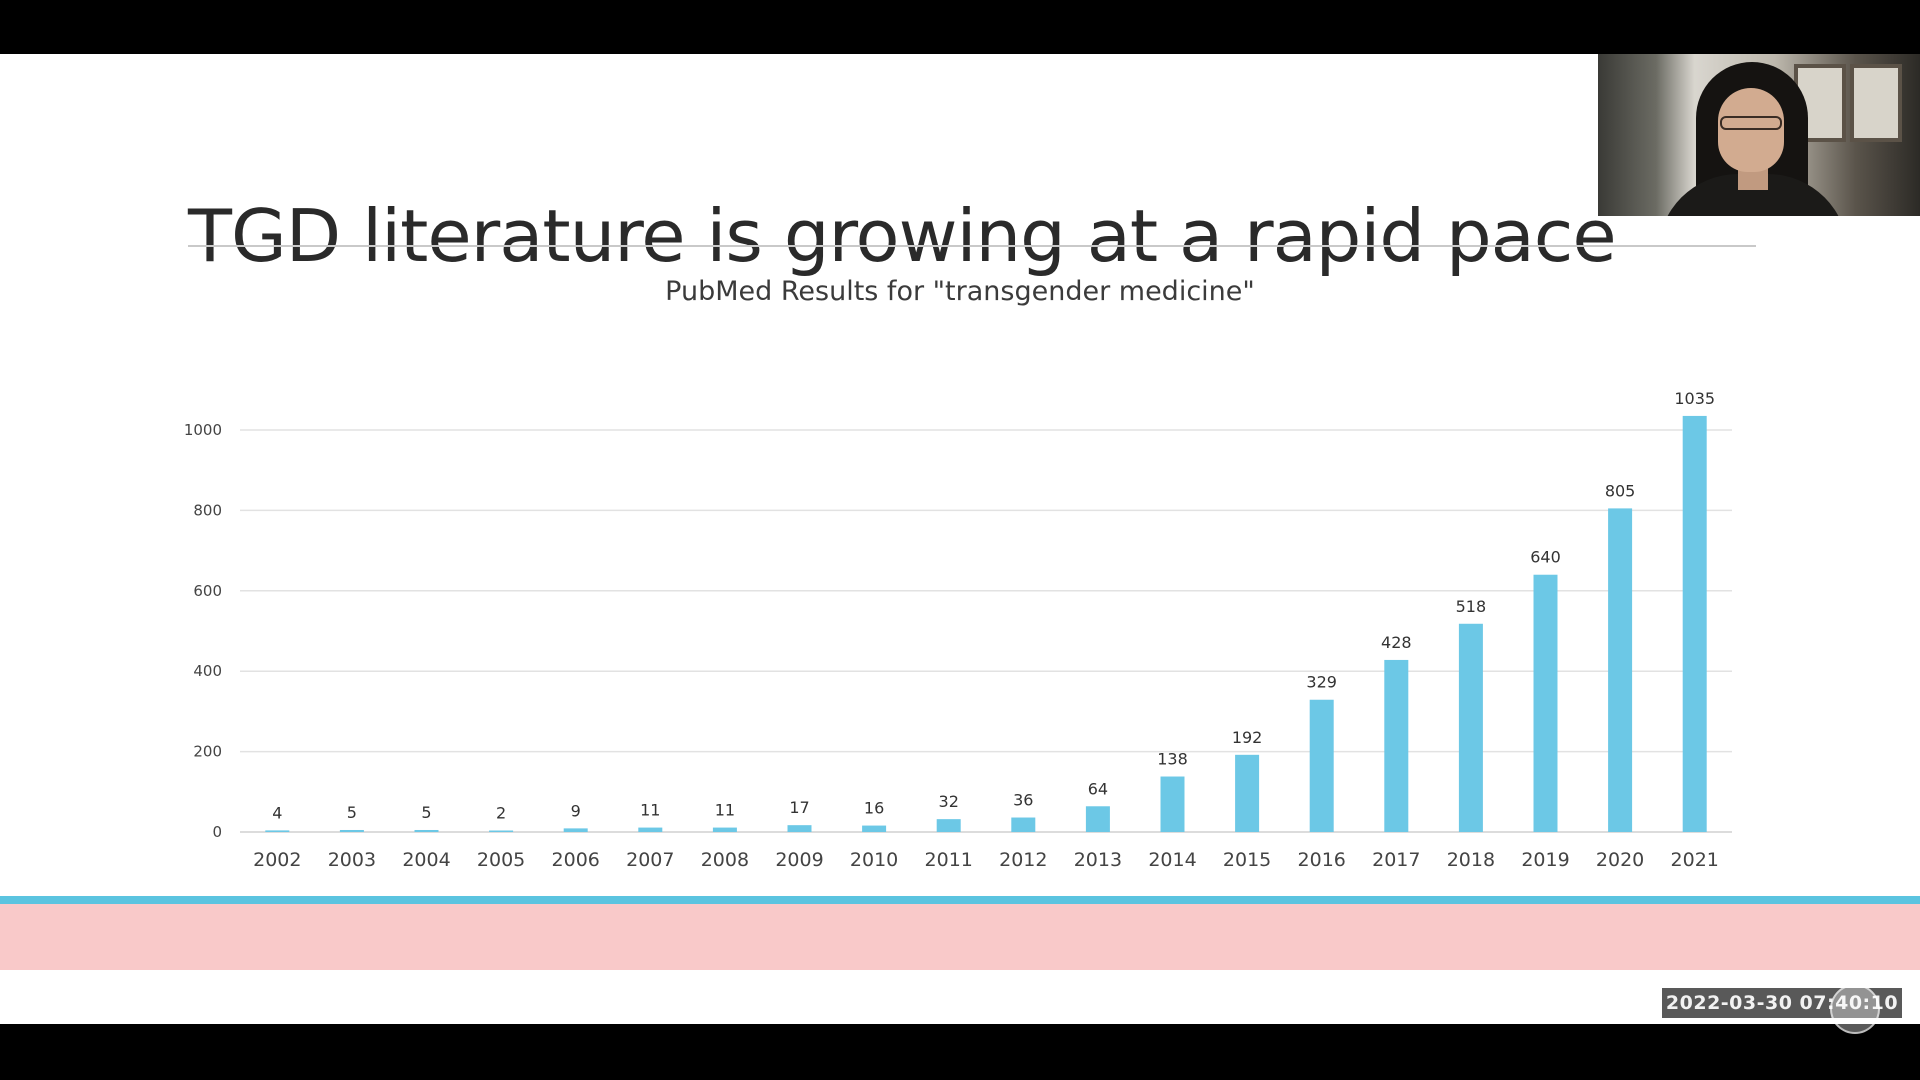 The height and width of the screenshot is (1080, 1920). I want to click on x-tick-label: 2008, so click(725, 860).